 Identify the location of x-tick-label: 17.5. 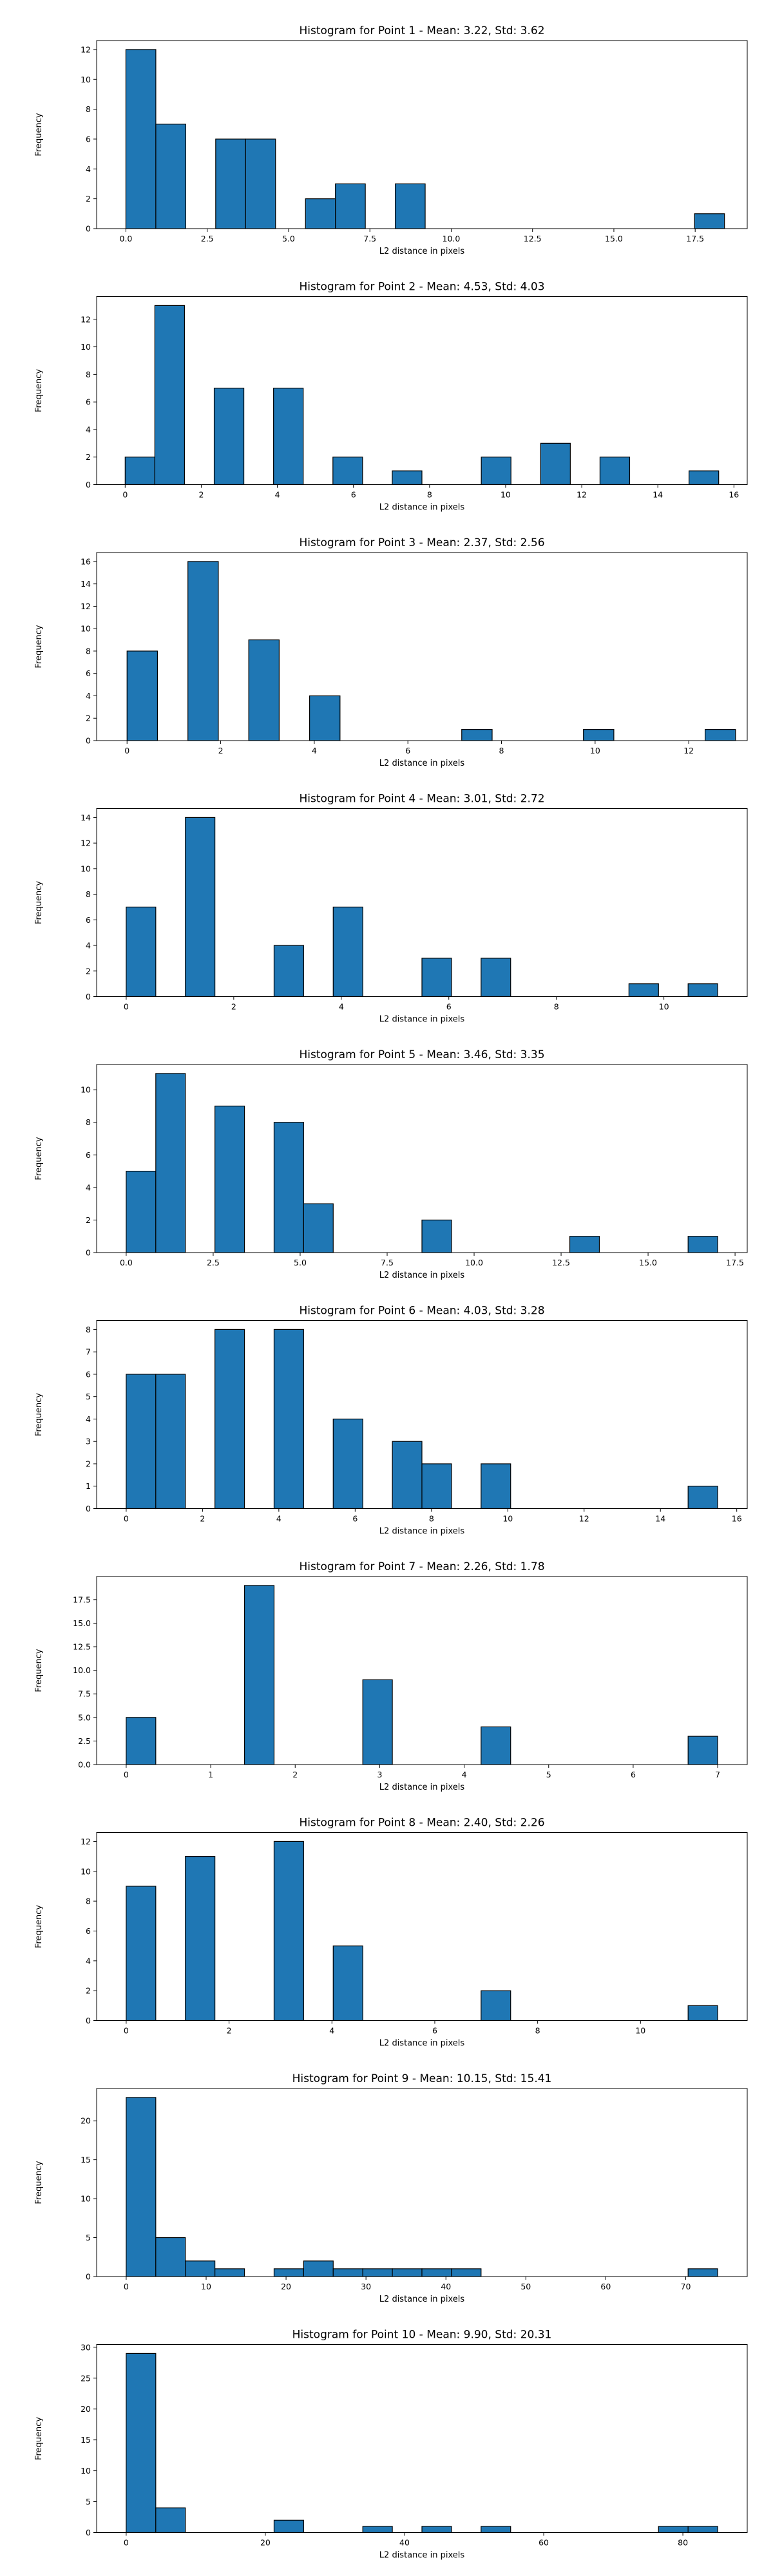
(695, 239).